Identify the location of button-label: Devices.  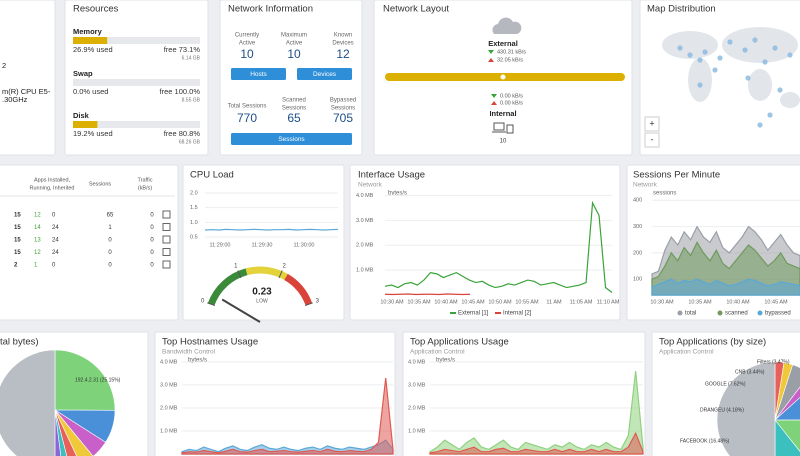
(325, 74).